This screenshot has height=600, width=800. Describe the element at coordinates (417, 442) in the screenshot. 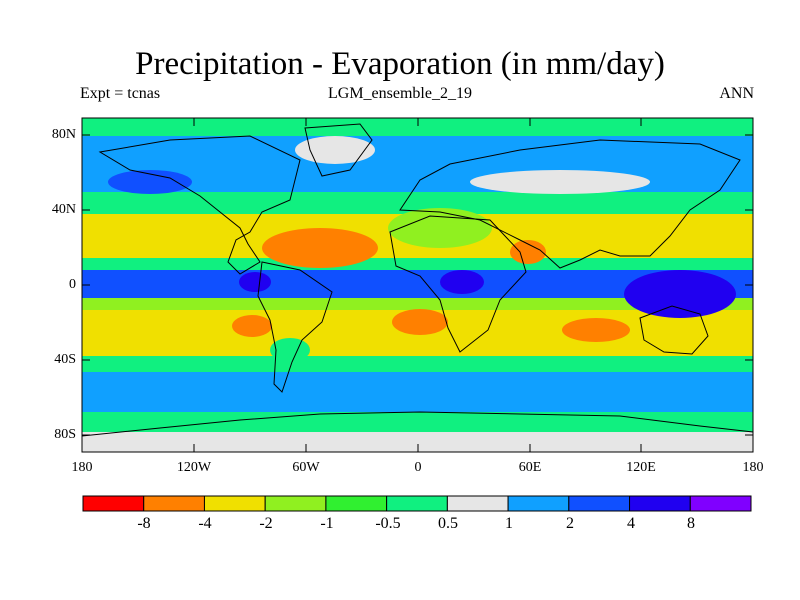

I see `band-antarctic` at that location.